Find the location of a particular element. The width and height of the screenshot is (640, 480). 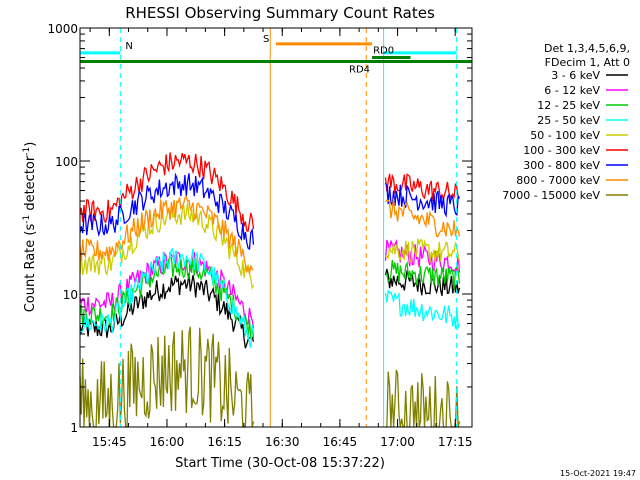

legend-header-2: FDecim 1, Att 0 is located at coordinates (587, 62).